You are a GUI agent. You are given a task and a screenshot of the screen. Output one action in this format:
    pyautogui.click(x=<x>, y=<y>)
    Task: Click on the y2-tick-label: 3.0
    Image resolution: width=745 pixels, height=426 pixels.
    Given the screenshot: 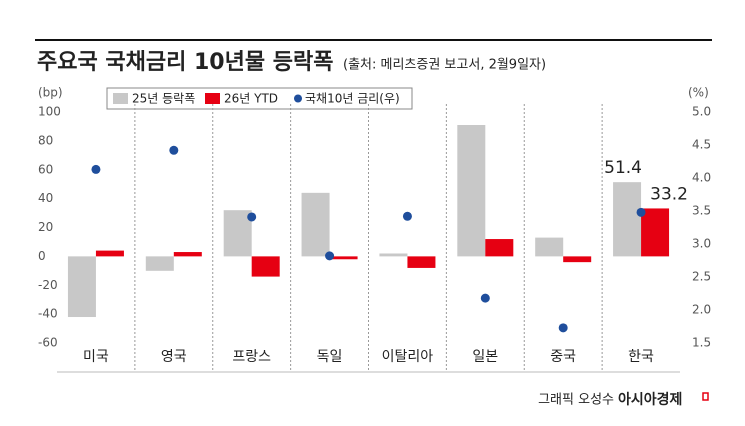 What is the action you would take?
    pyautogui.click(x=701, y=244)
    